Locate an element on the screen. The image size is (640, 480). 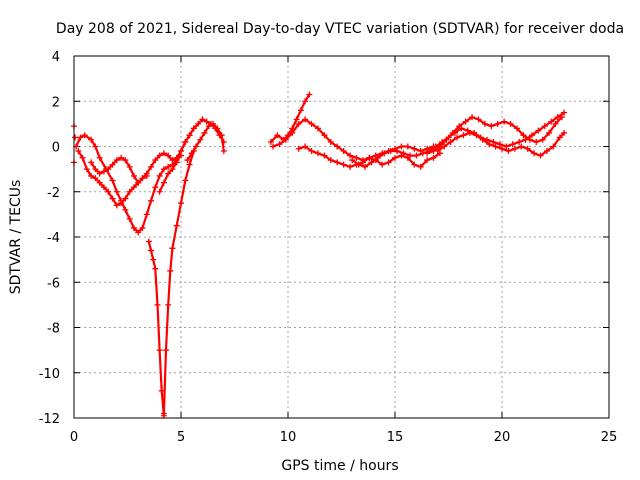
series-sat-c is located at coordinates (142, 155).